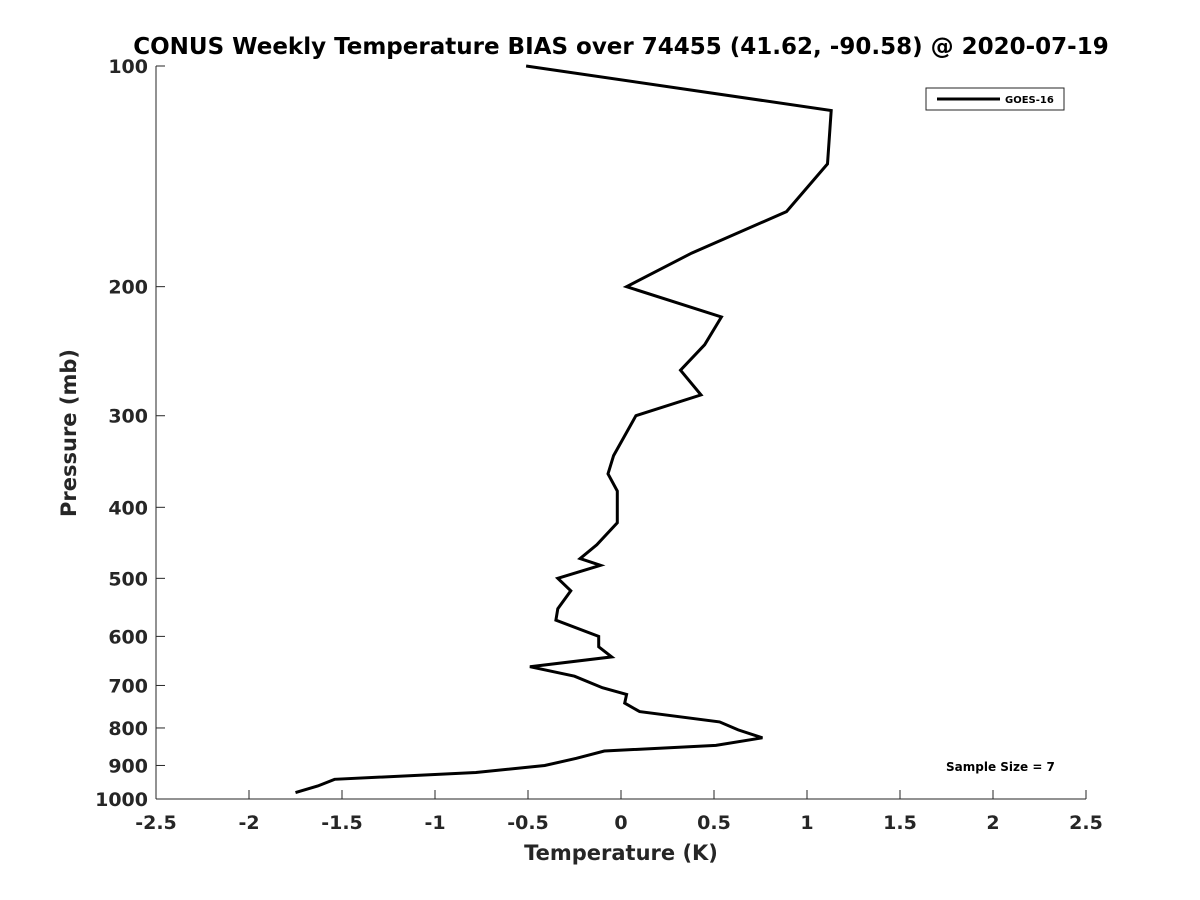 This screenshot has width=1200, height=900. Describe the element at coordinates (130, 433) in the screenshot. I see `y-axis-ticks: 100 200 300 400 500 600 700 800 900 1000` at that location.